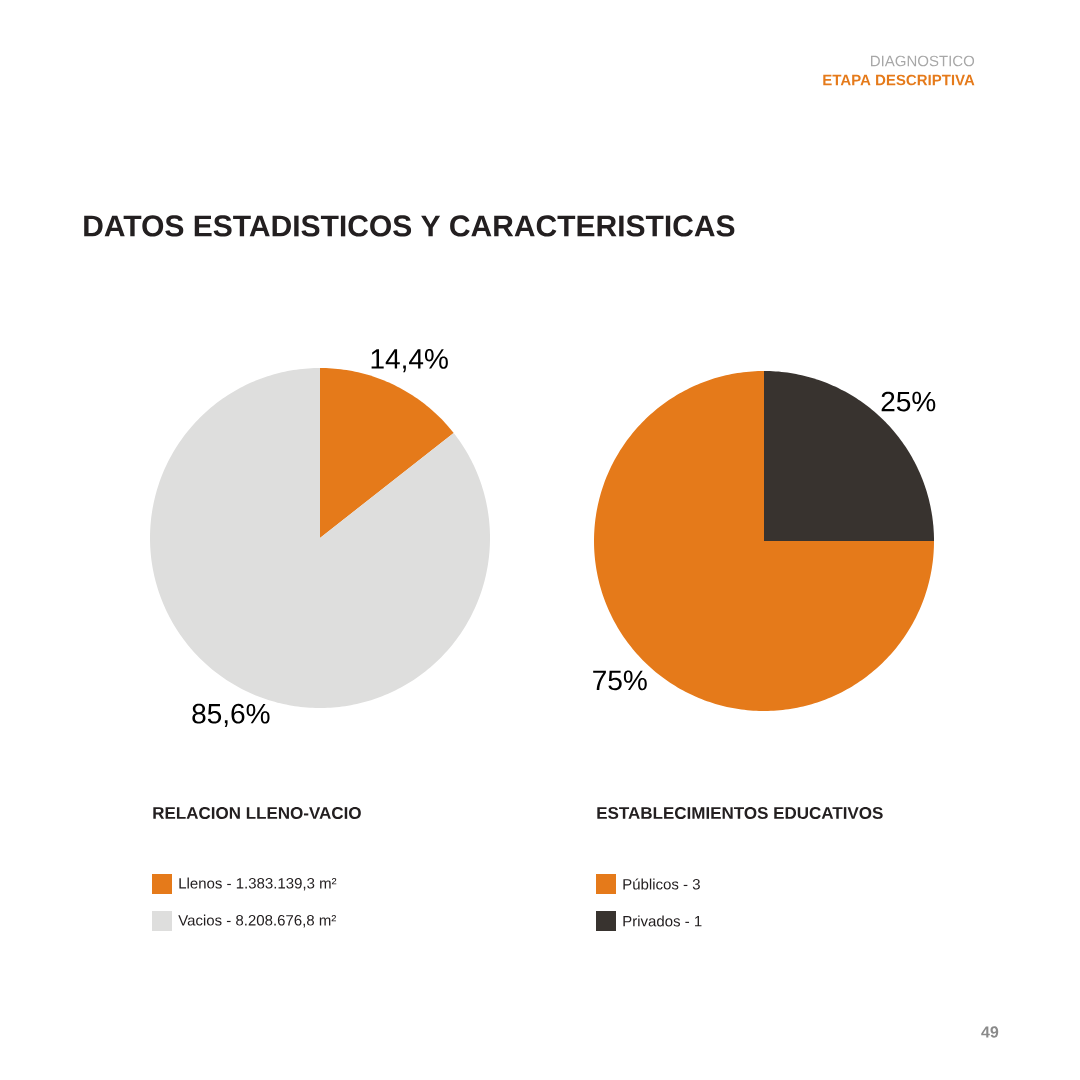 The image size is (1080, 1080). What do you see at coordinates (662, 921) in the screenshot?
I see `legend-label: Privados - 1` at bounding box center [662, 921].